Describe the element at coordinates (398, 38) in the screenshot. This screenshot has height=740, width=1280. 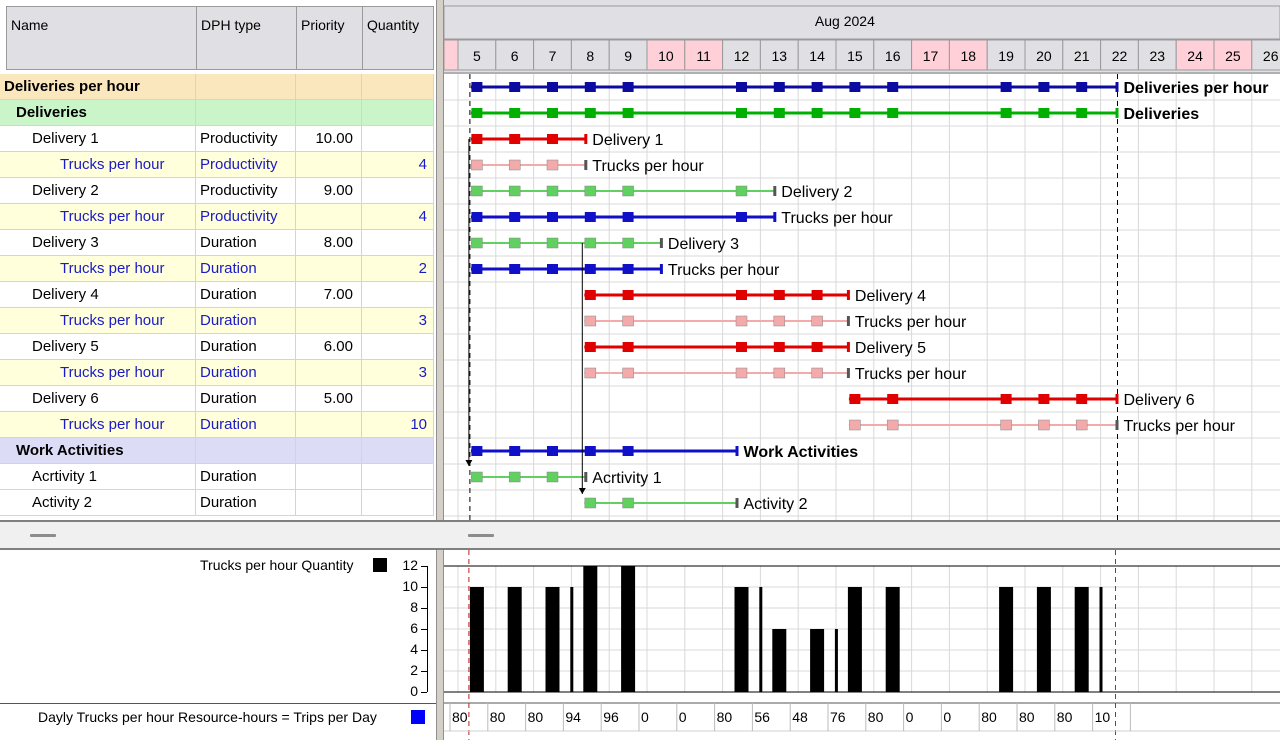
I see `col-header-quantity: Quantity` at that location.